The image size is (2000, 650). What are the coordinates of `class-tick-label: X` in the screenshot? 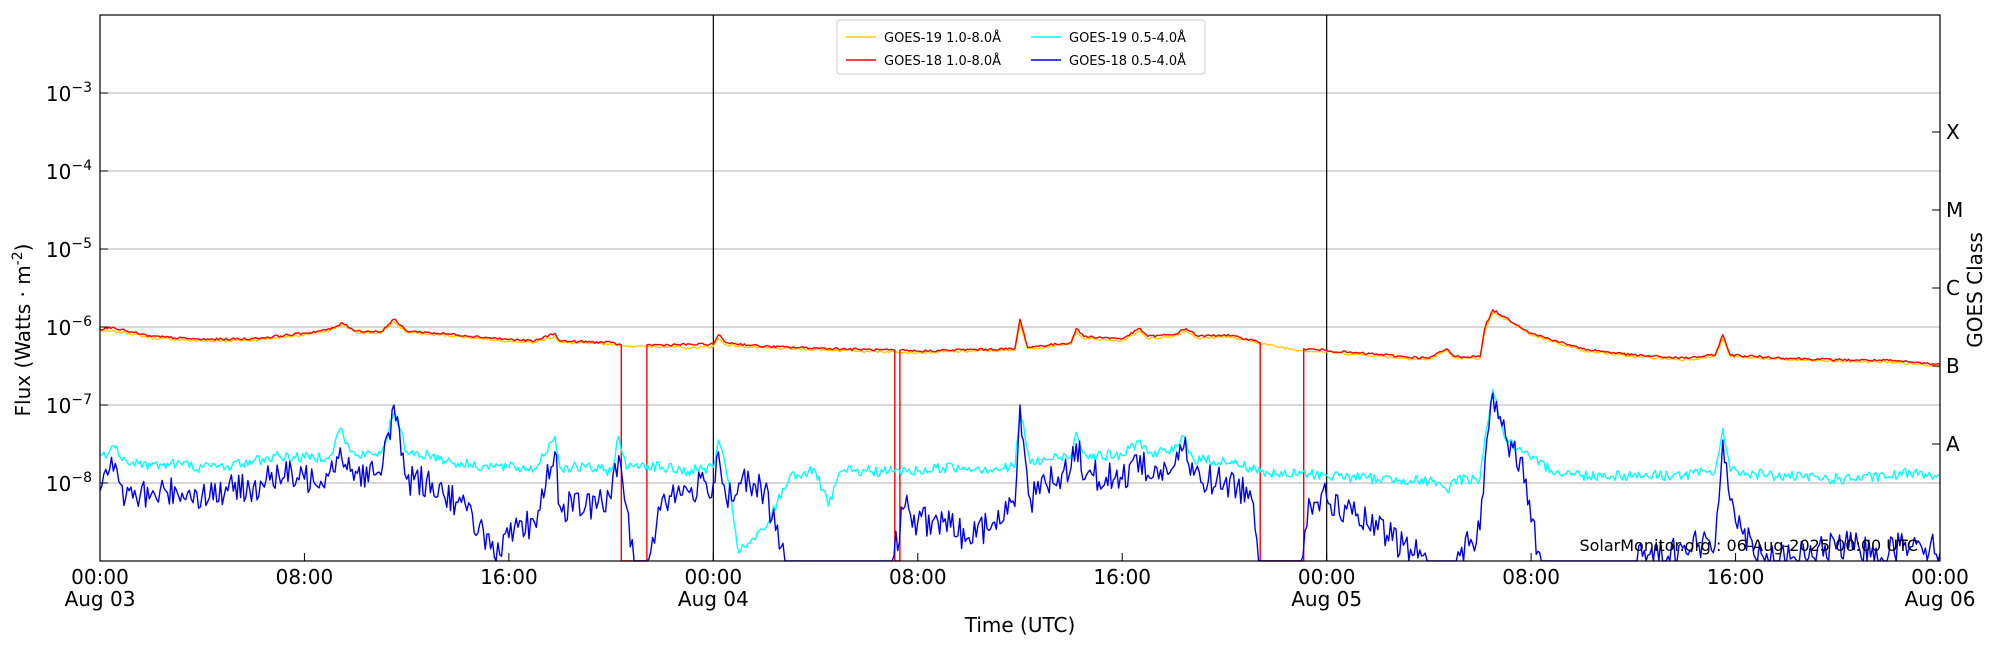 It's located at (1953, 132).